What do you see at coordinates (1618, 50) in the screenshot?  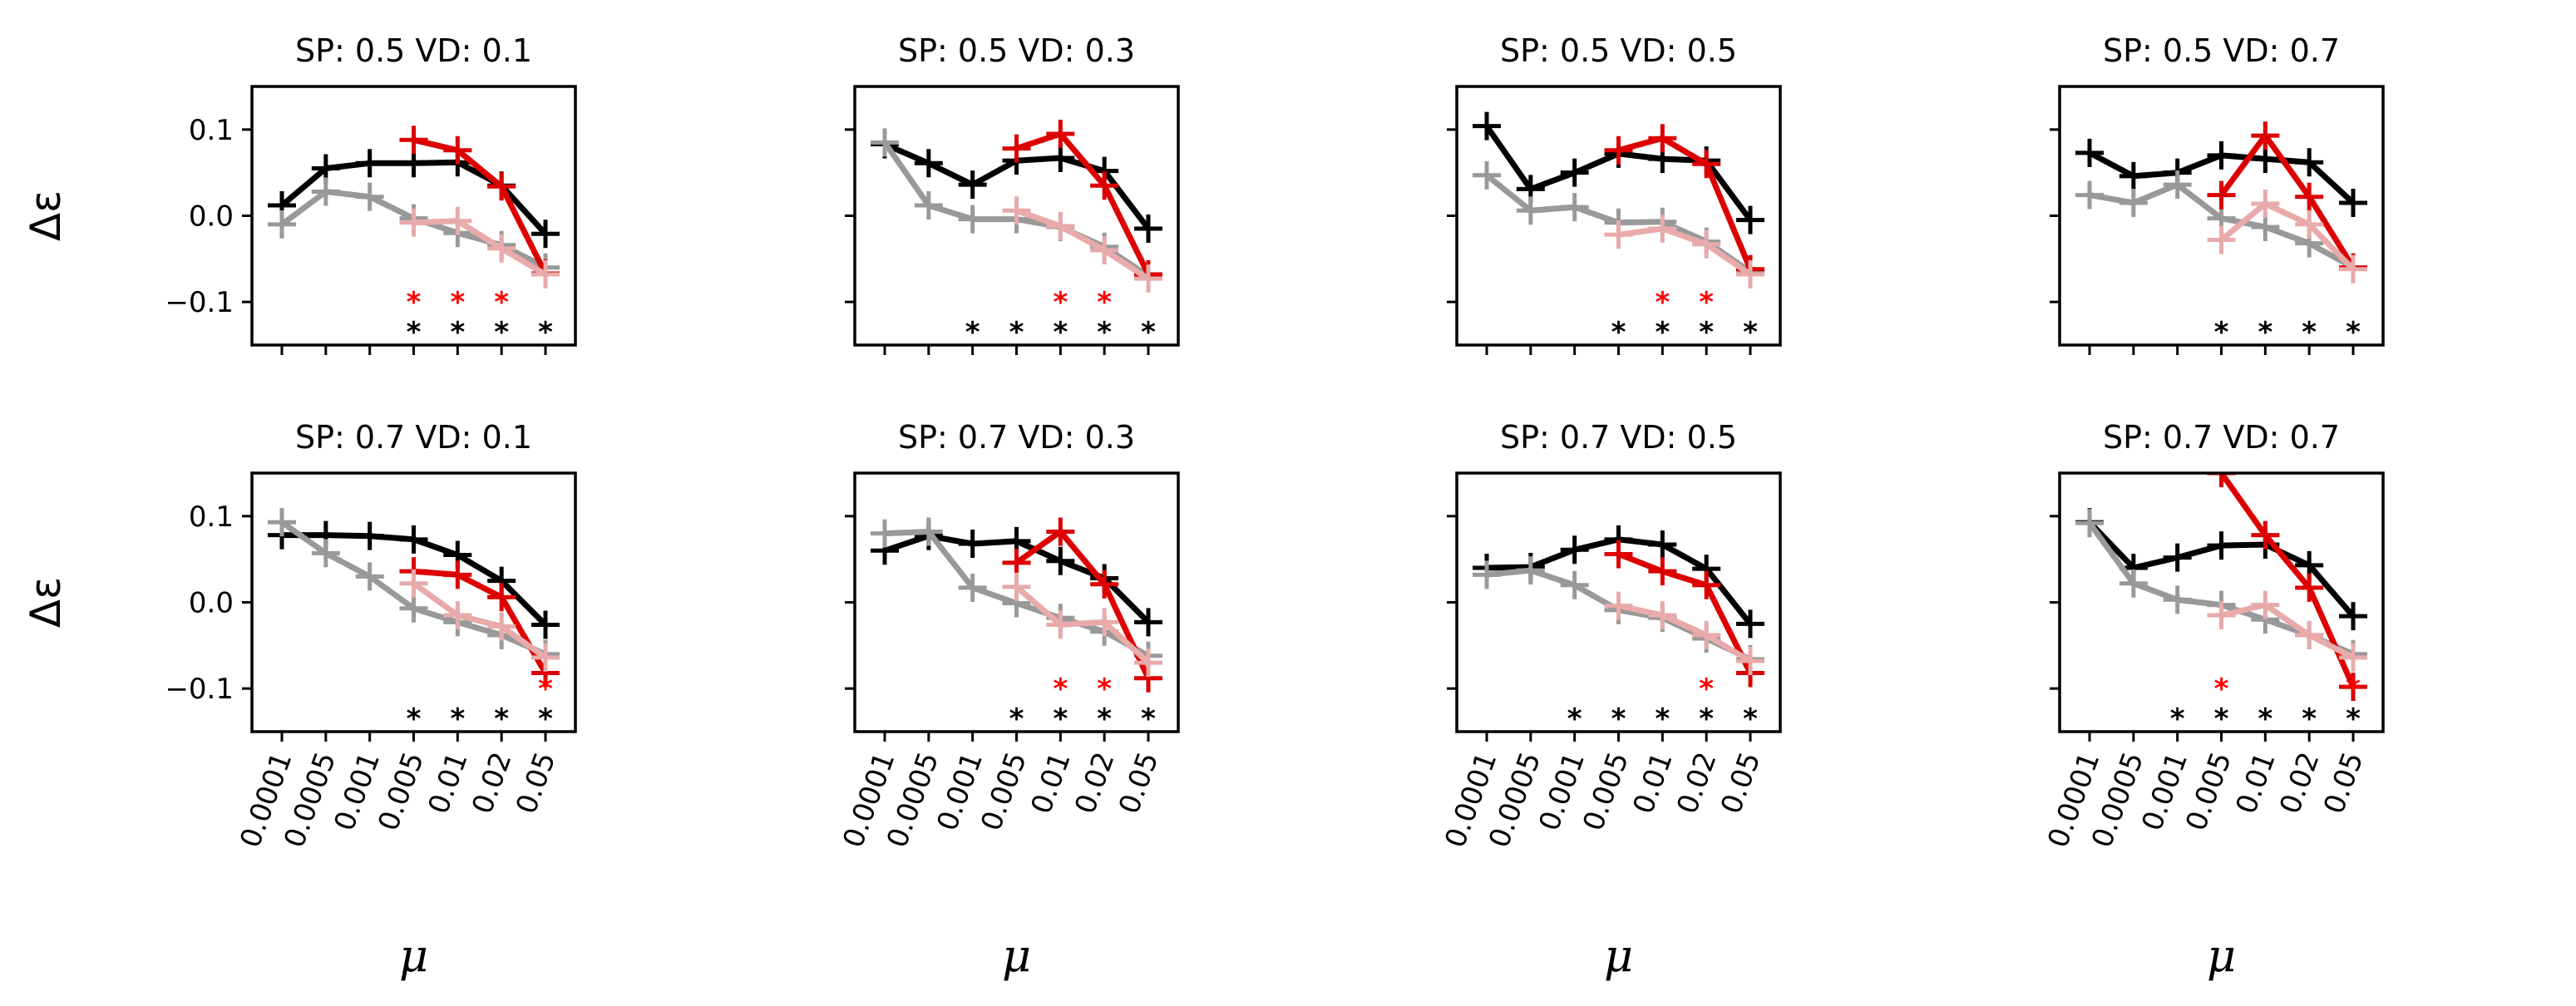 I see `subplot-title: SP: 0.5 VD: 0.5` at bounding box center [1618, 50].